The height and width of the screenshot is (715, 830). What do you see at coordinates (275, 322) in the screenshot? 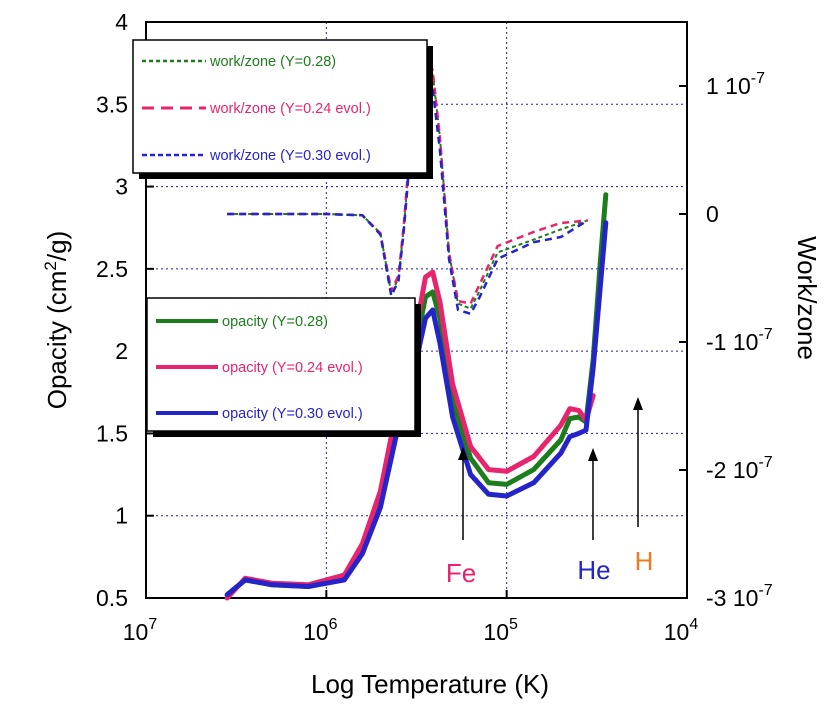
I see `legend-label-opacity-028: opacity (Y=0.28)` at bounding box center [275, 322].